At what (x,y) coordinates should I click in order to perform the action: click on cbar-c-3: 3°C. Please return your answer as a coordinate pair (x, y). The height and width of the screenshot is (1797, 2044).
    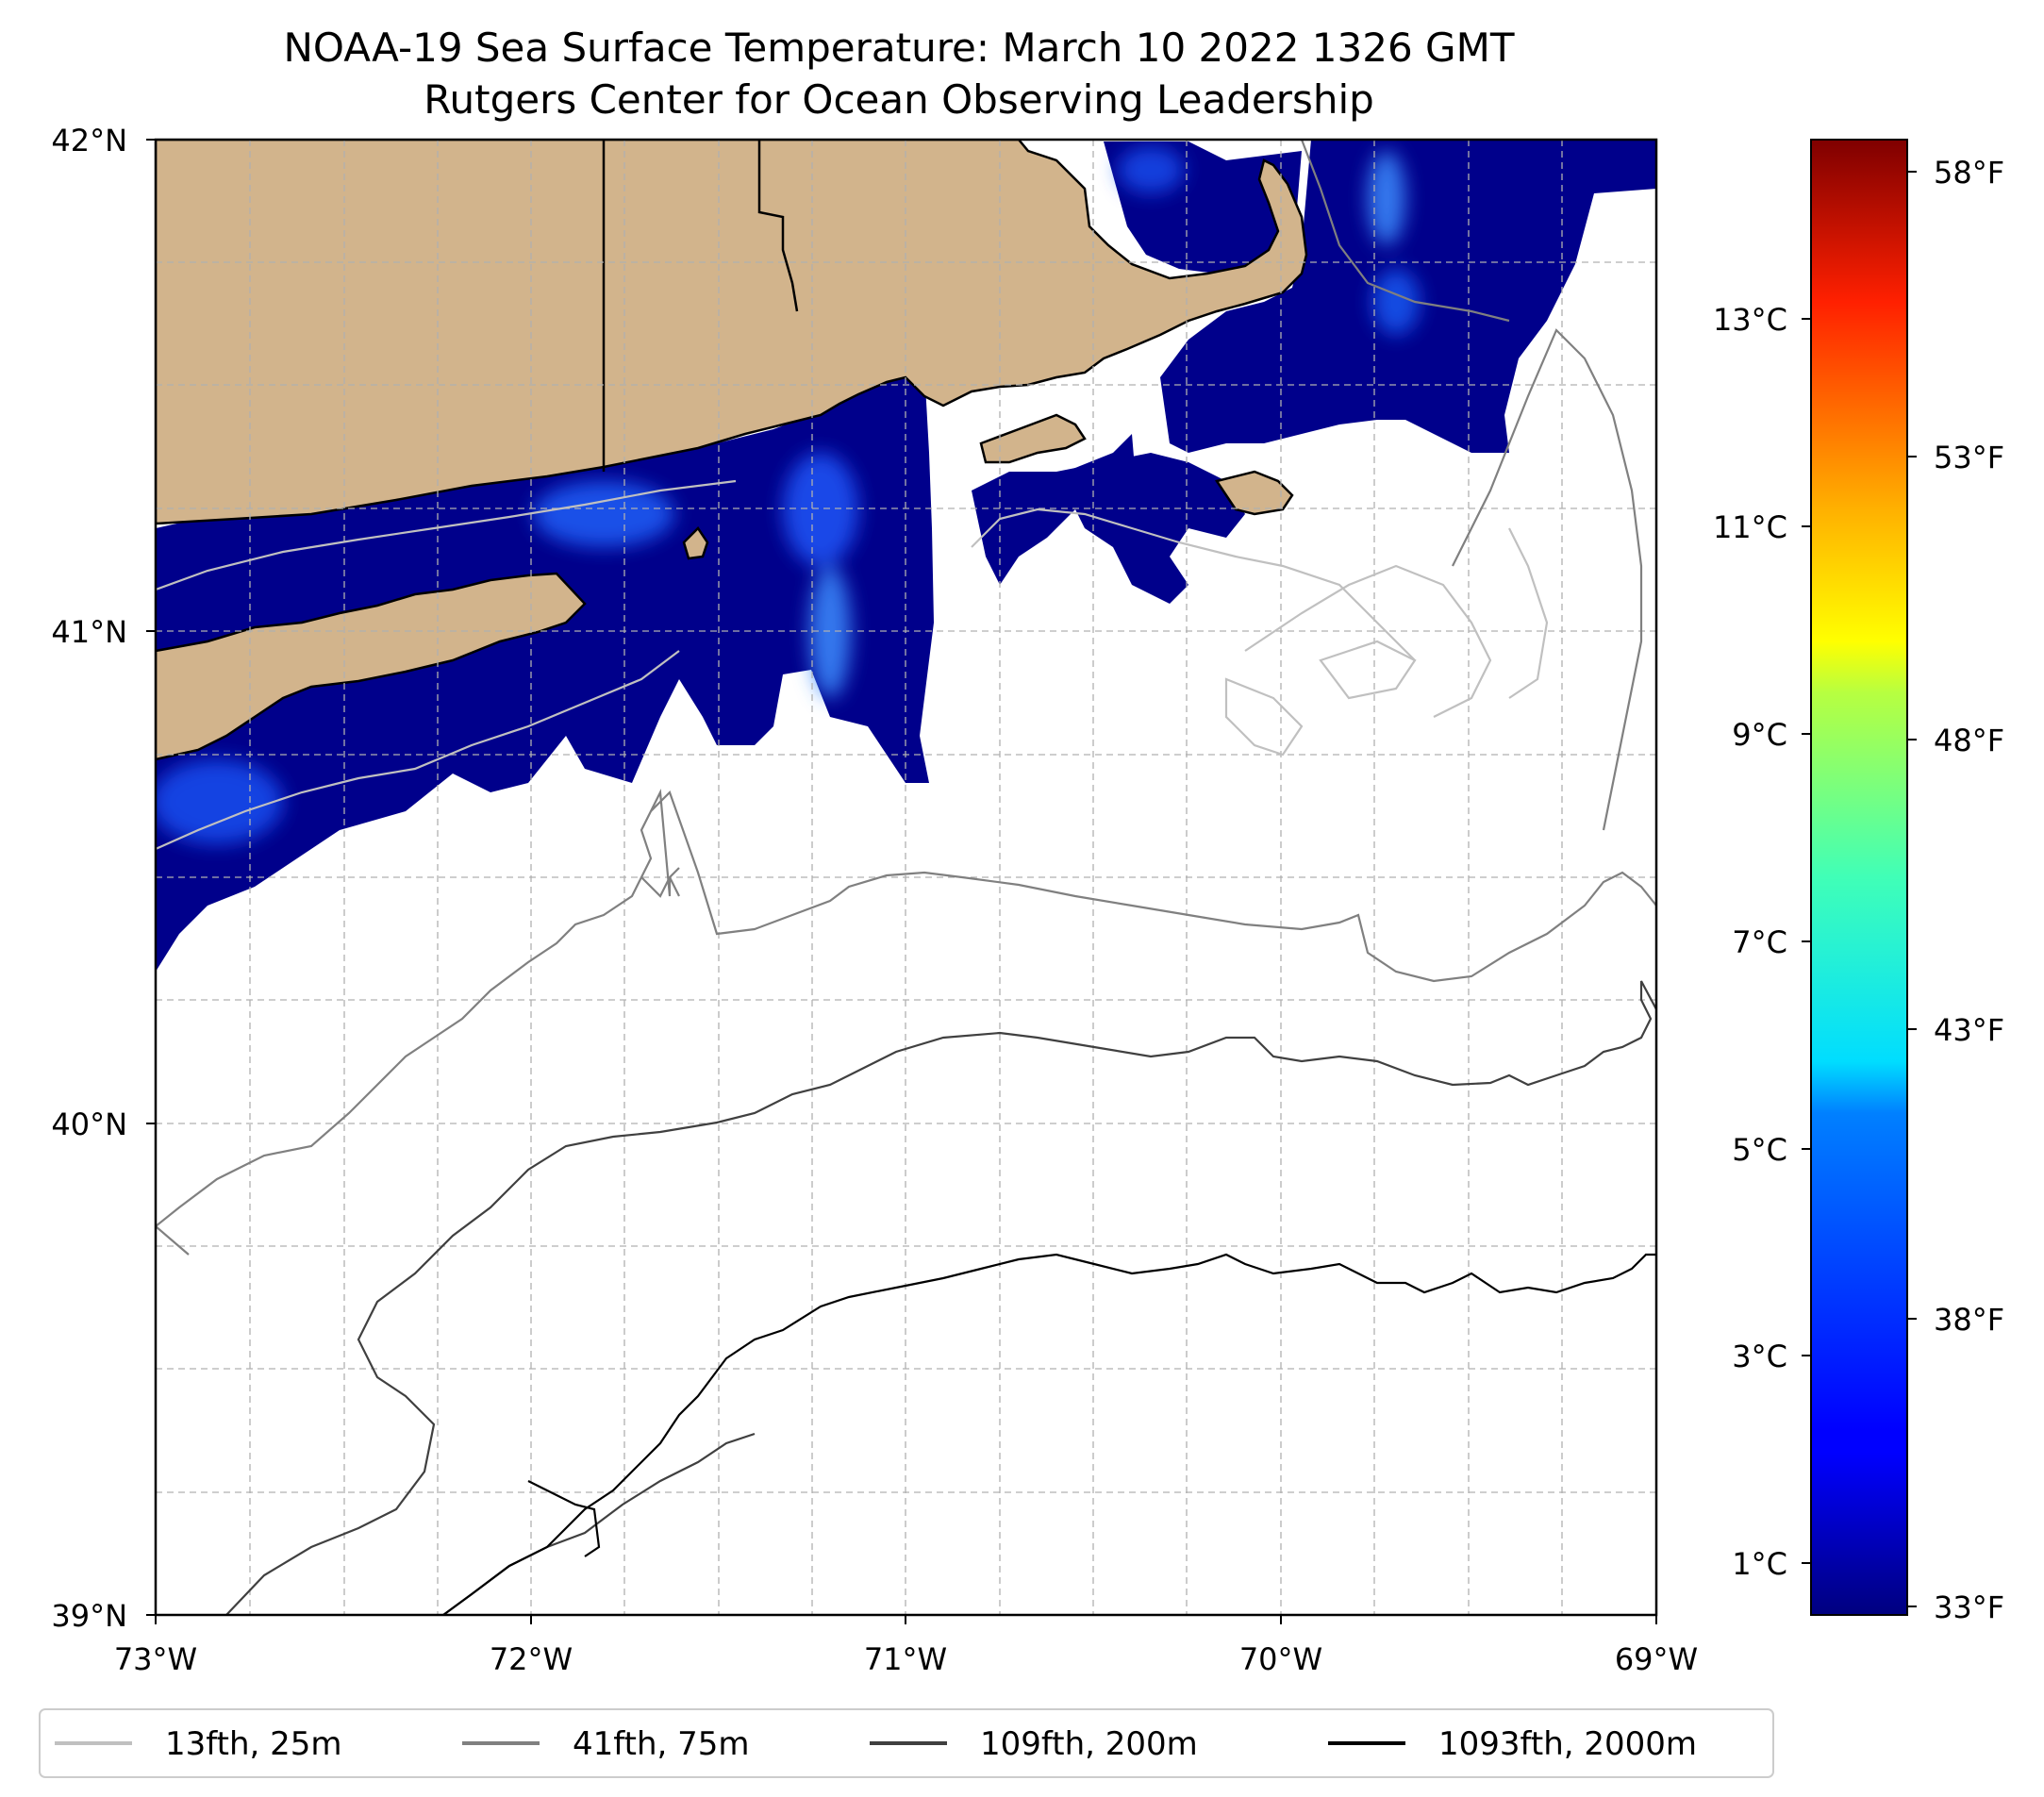
    Looking at the image, I should click on (1760, 1356).